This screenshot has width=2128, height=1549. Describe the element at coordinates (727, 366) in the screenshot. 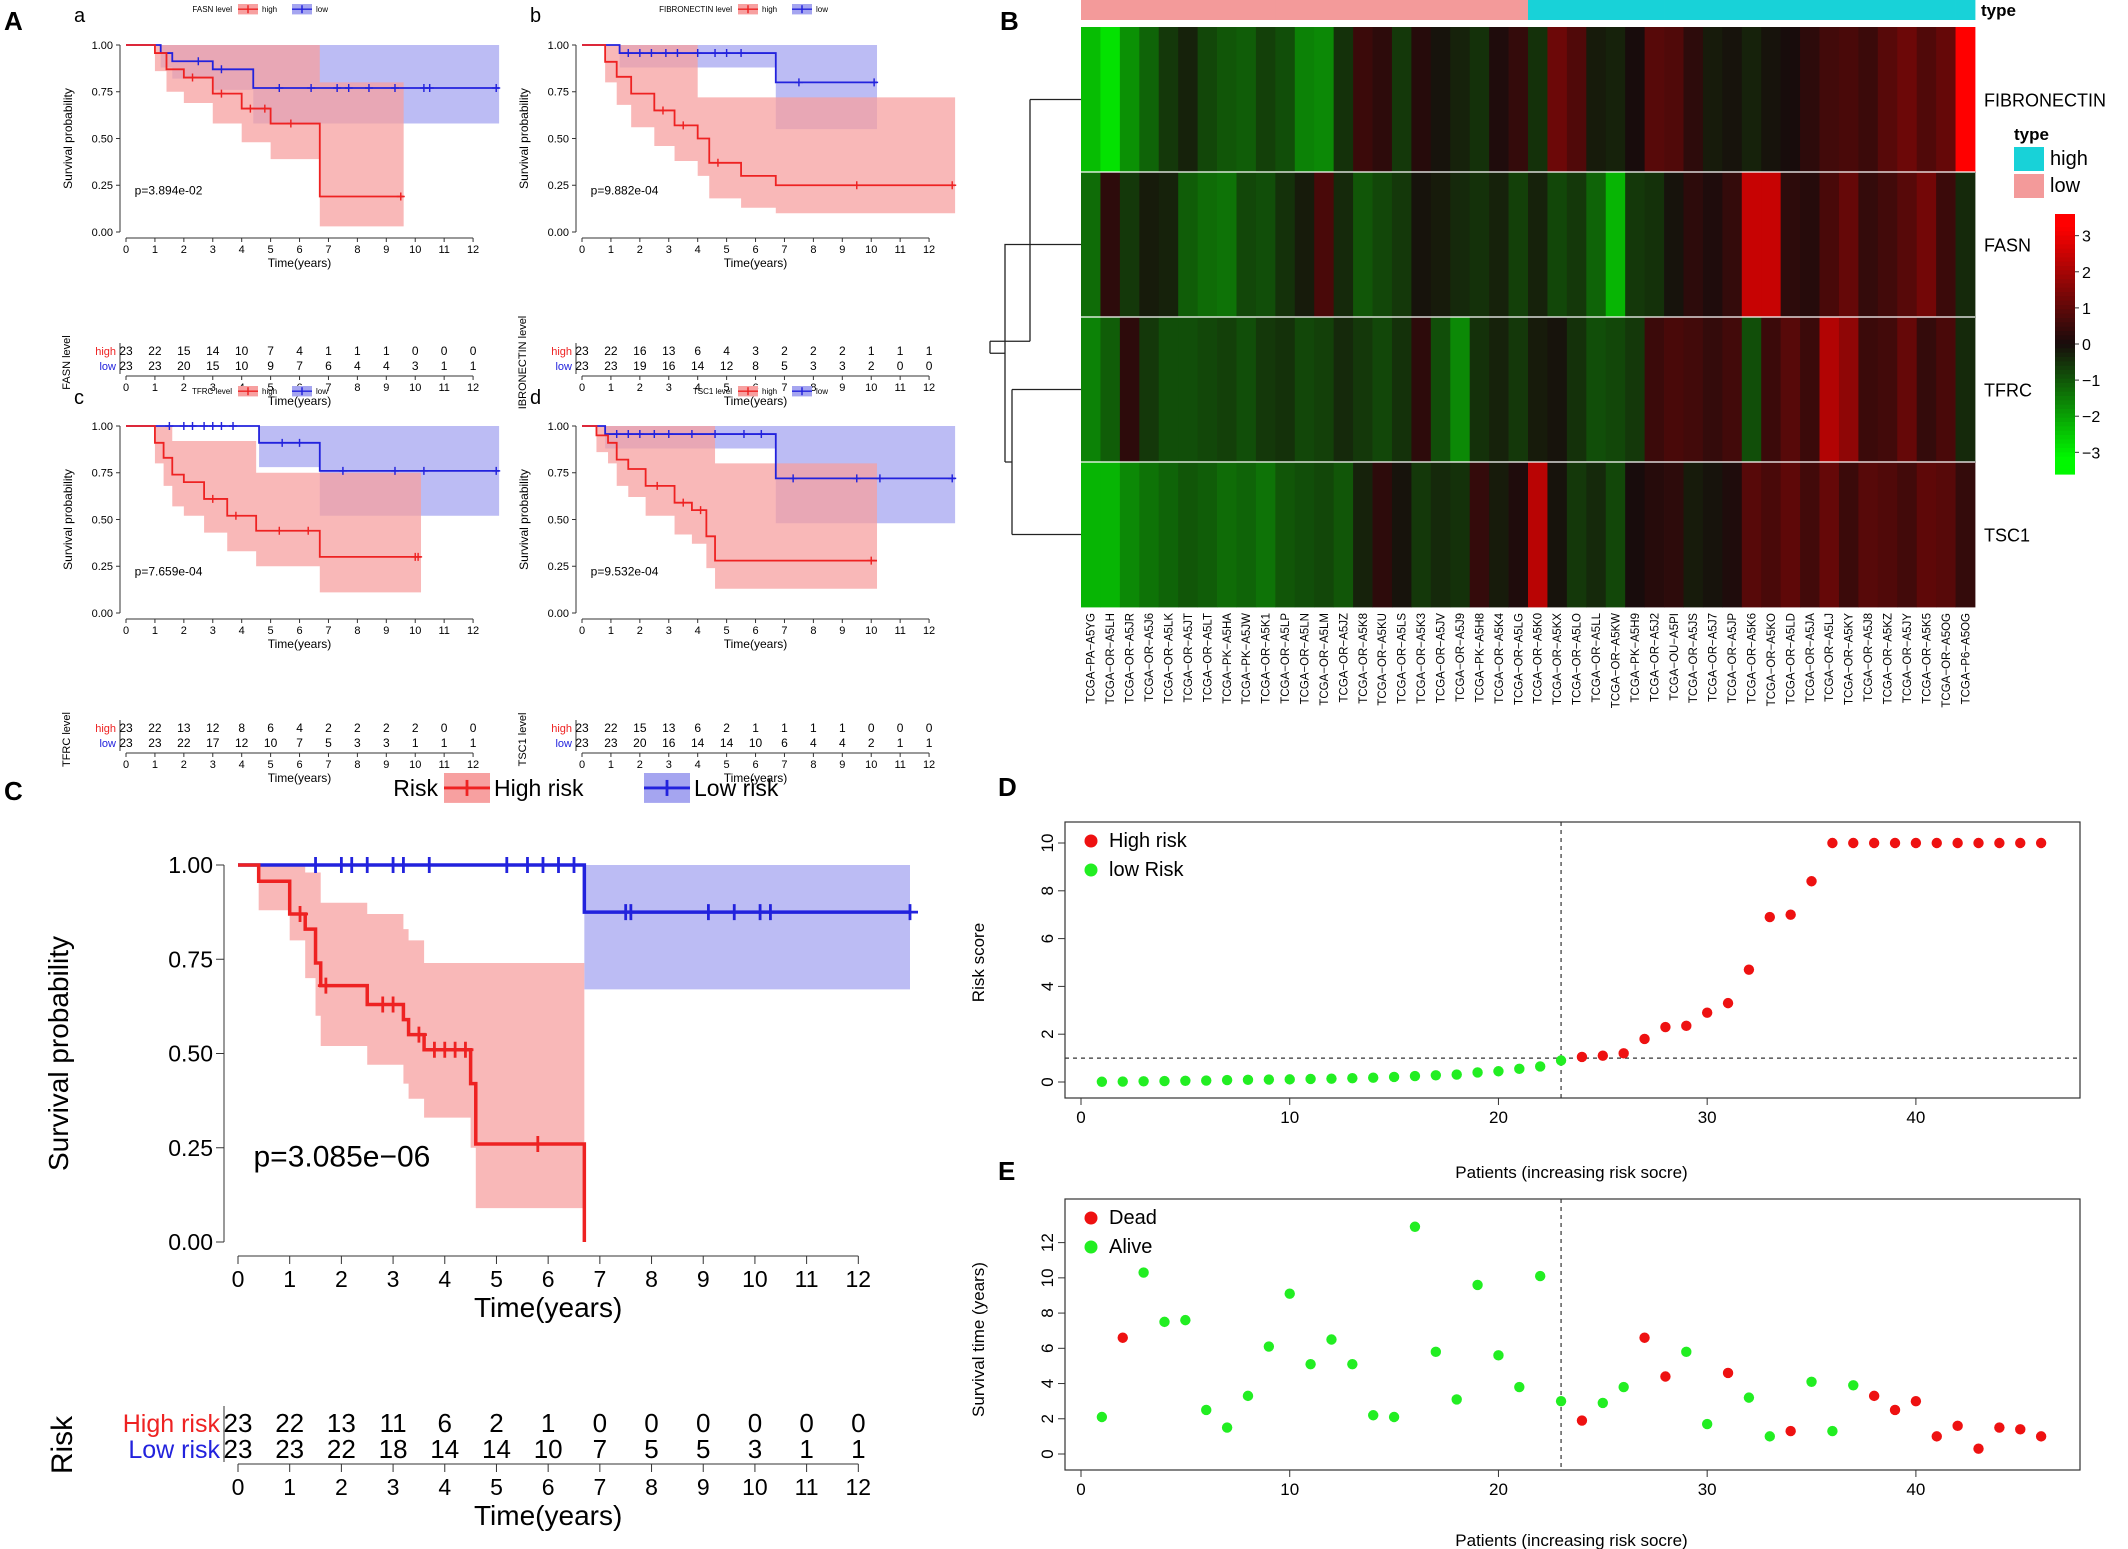

I see `risk-count-low: 12` at that location.